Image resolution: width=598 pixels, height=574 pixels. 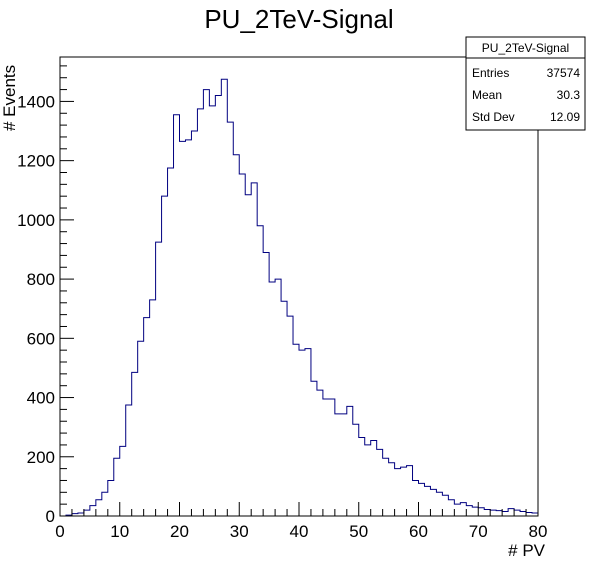 What do you see at coordinates (9, 98) in the screenshot?
I see `y-axis-title: # Events` at bounding box center [9, 98].